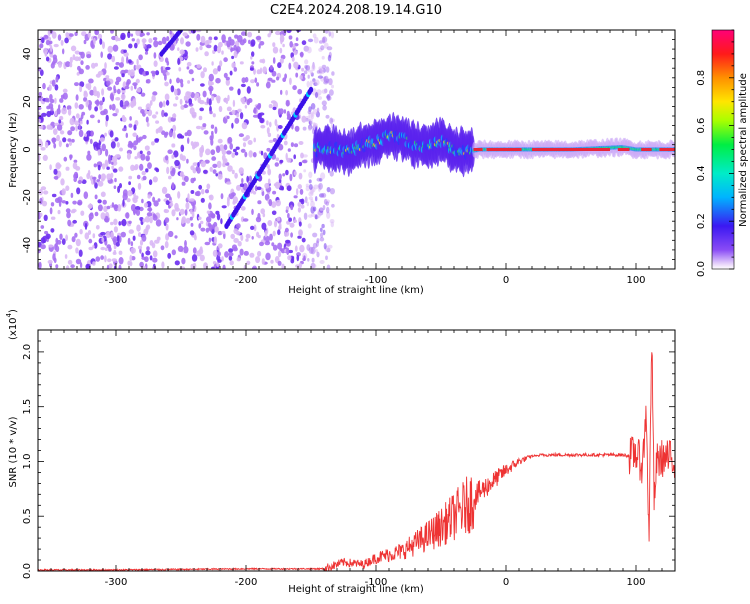 This screenshot has width=750, height=604. What do you see at coordinates (27, 197) in the screenshot?
I see `spectrogram-ytick-label: -20` at bounding box center [27, 197].